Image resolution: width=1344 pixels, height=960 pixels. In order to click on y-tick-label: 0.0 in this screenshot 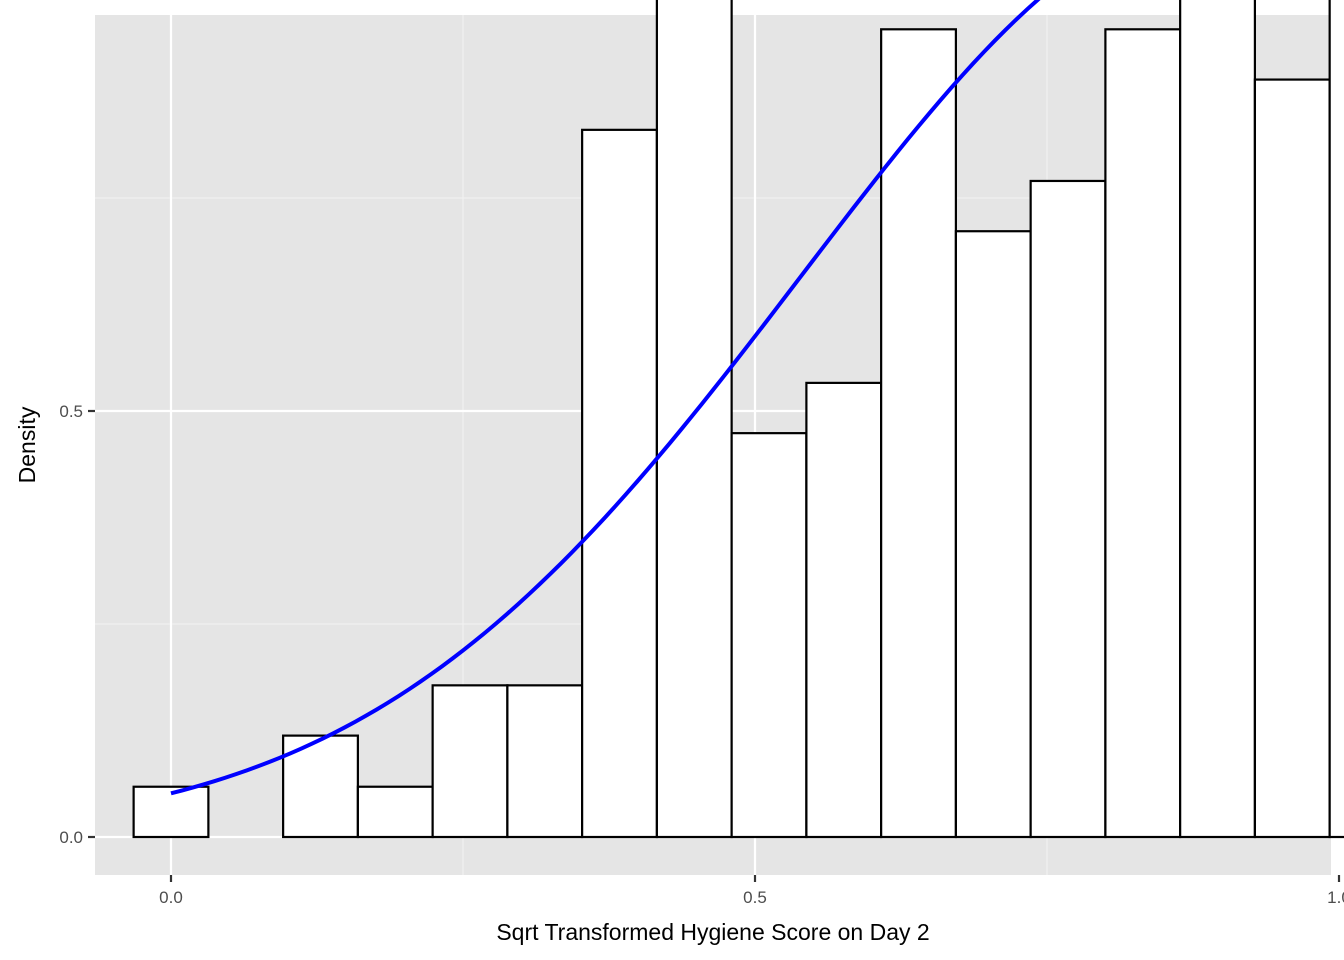, I will do `click(71, 837)`.